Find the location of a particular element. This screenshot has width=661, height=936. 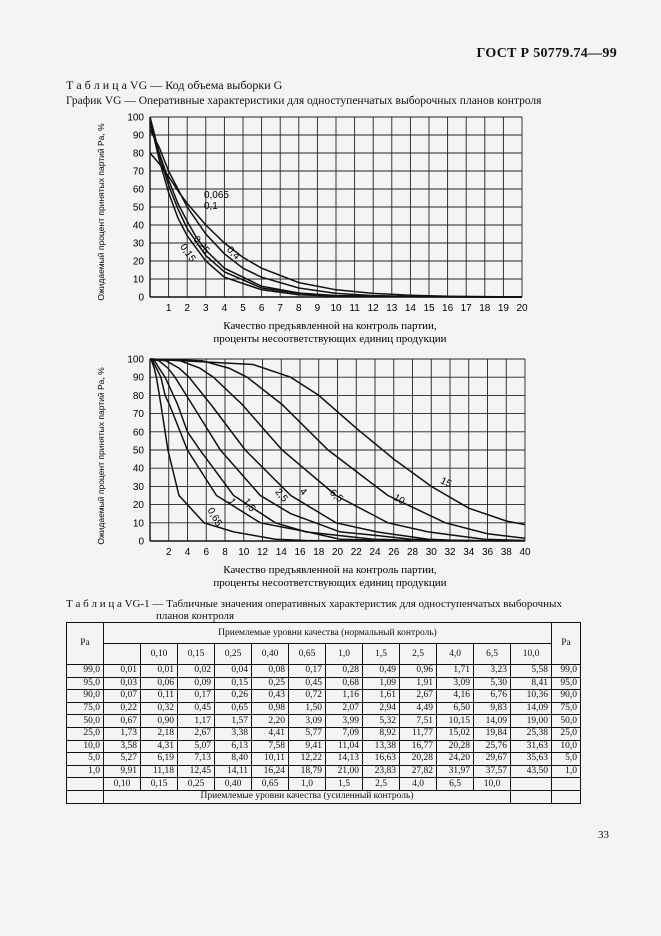

table-cell: 1,50 is located at coordinates (307, 708).